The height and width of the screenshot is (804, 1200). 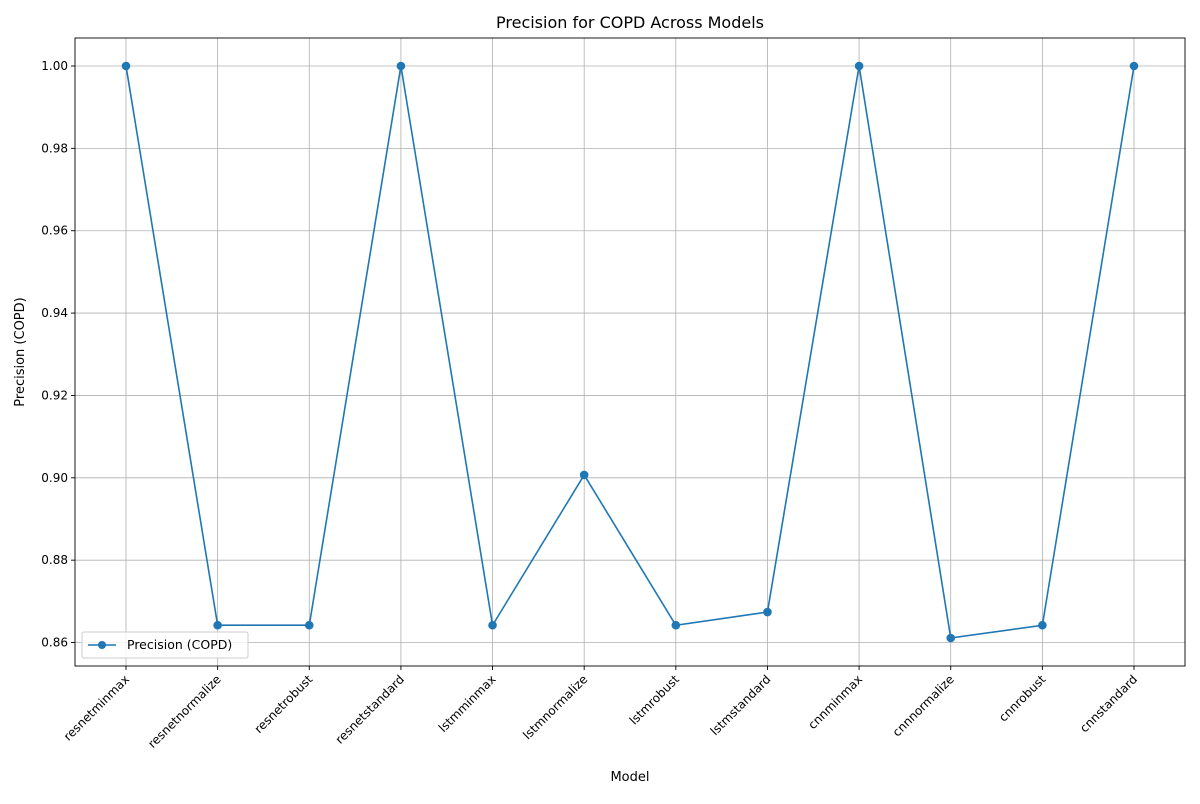 I want to click on chart-title: Precision for COPD Across Models, so click(x=630, y=22).